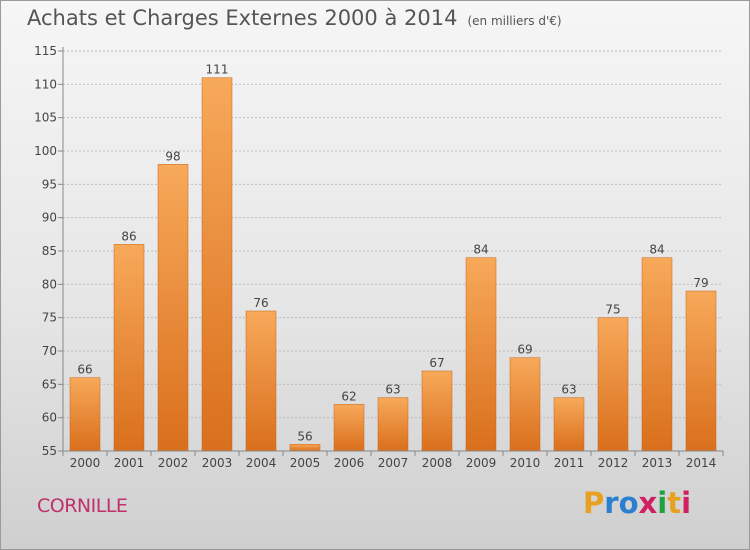 Image resolution: width=750 pixels, height=550 pixels. Describe the element at coordinates (674, 503) in the screenshot. I see `logo-letter: t` at that location.